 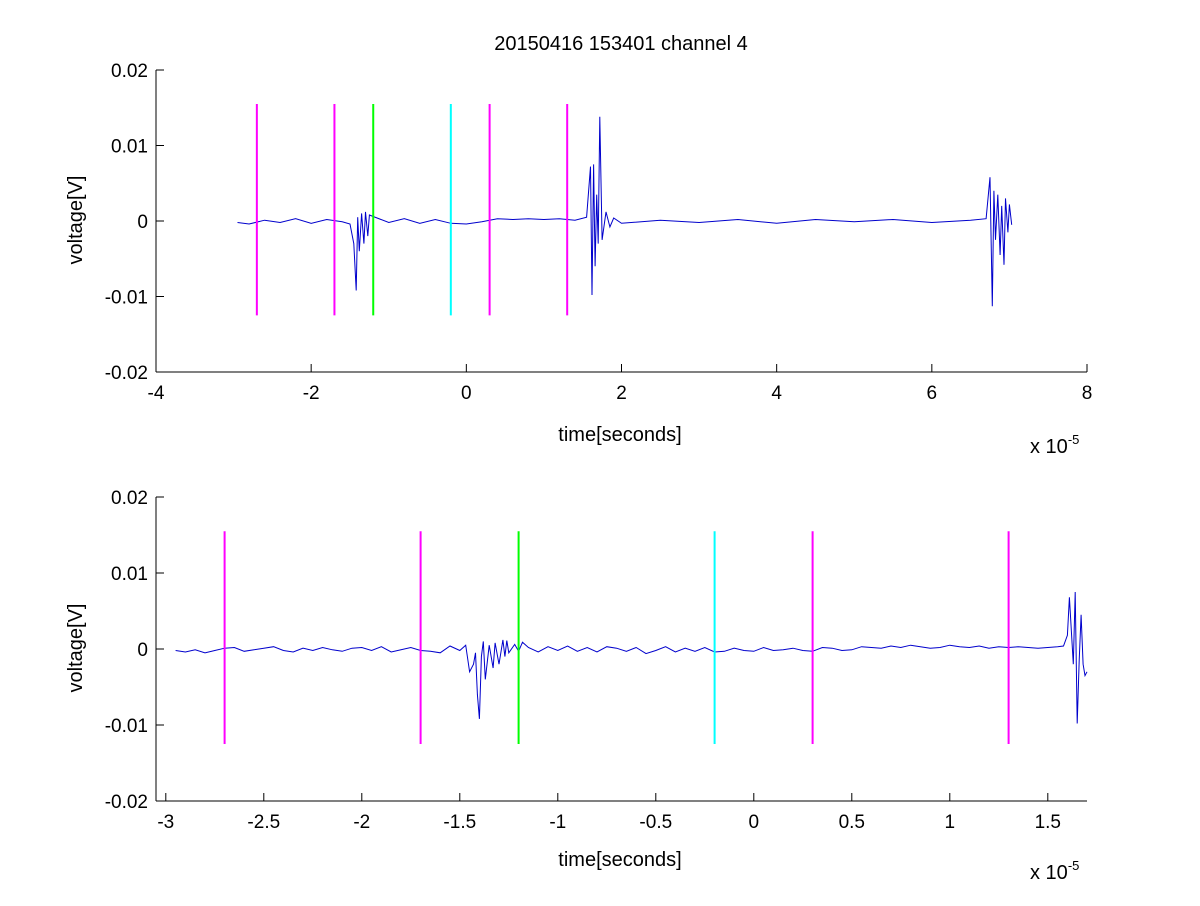 What do you see at coordinates (1048, 822) in the screenshot?
I see `x-tick-label: 1.5` at bounding box center [1048, 822].